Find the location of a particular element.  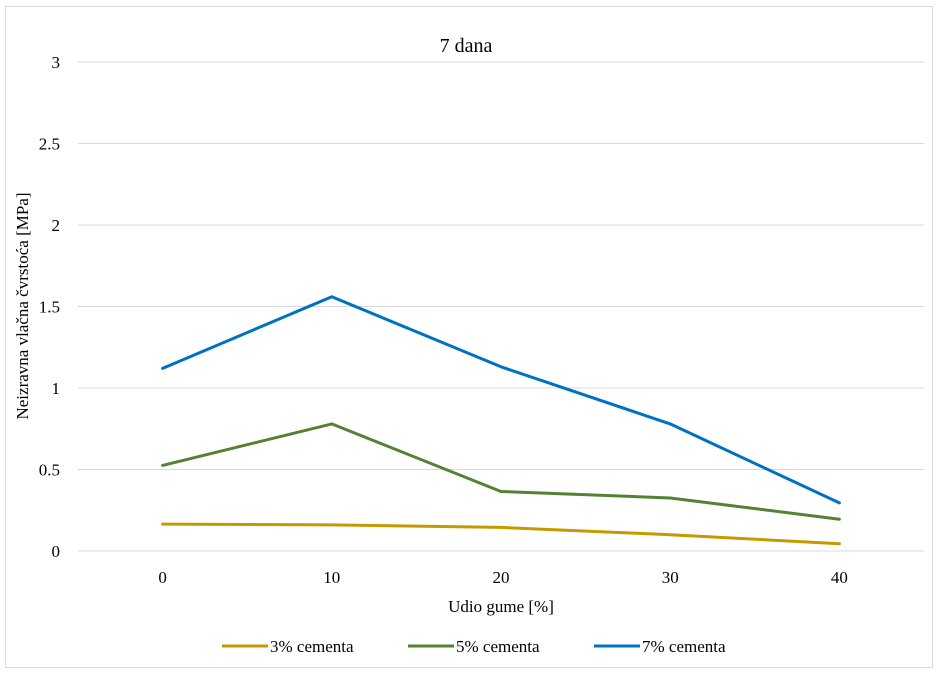

chart-title: 7 dana is located at coordinates (466, 46).